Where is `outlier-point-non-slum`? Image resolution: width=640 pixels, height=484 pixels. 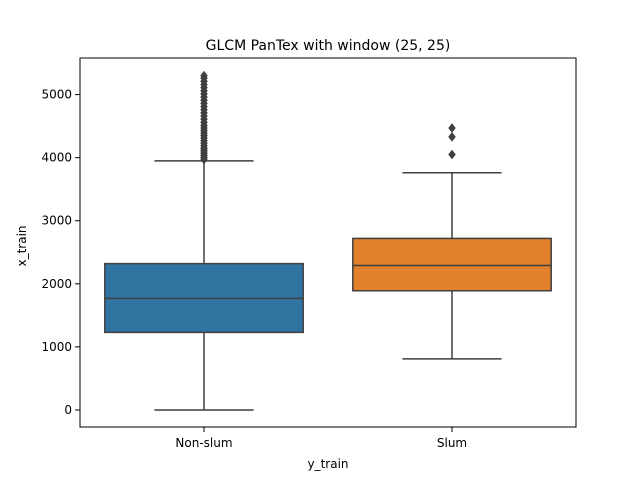
outlier-point-non-slum is located at coordinates (204, 75).